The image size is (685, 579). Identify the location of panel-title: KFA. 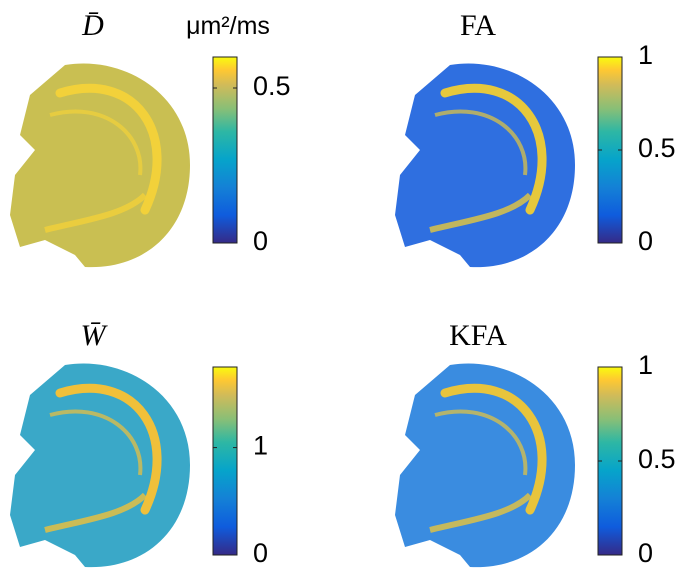
(478, 335).